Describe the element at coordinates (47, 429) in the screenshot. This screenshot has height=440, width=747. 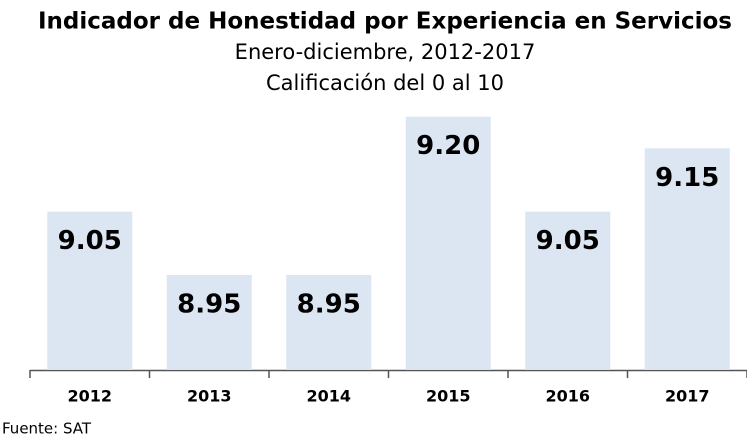
I see `source-note: Fuente: SAT` at that location.